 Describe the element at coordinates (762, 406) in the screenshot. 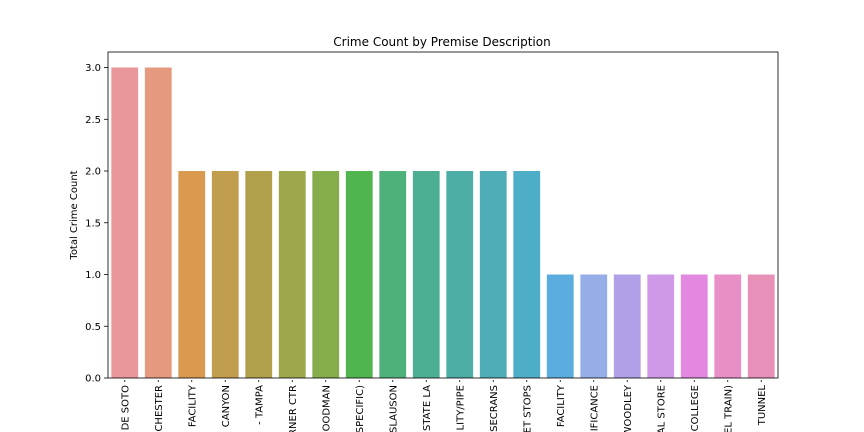

I see `x-tick-label: TUNNEL` at that location.